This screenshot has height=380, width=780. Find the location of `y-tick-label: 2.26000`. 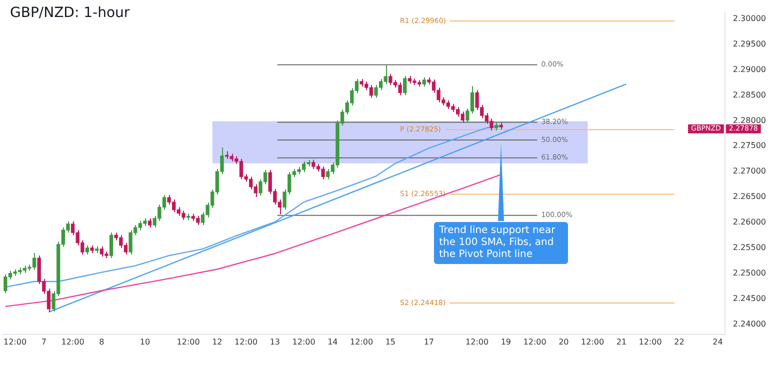

y-tick-label: 2.26000 is located at coordinates (749, 222).